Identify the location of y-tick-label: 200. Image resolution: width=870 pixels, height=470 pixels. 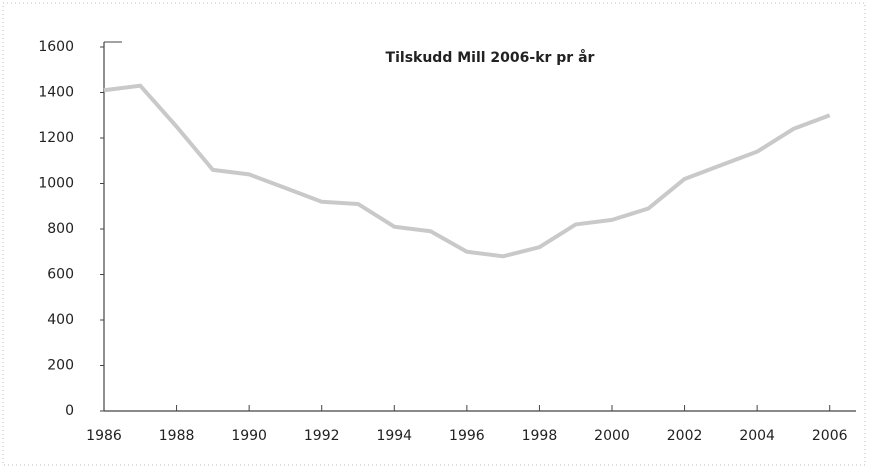
(60, 366).